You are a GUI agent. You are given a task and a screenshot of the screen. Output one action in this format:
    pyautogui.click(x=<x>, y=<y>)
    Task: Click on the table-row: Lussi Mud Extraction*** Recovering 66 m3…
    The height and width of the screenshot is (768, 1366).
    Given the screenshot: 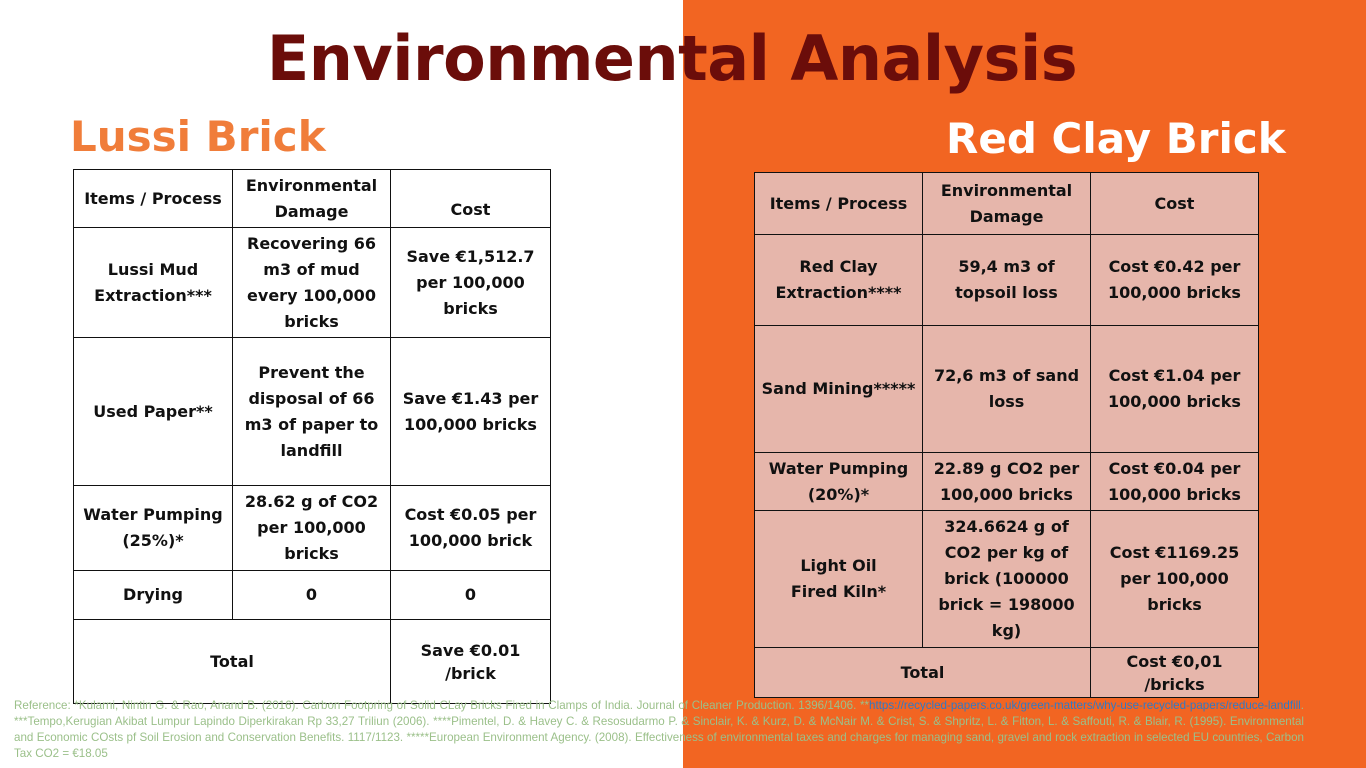 What is the action you would take?
    pyautogui.click(x=312, y=282)
    